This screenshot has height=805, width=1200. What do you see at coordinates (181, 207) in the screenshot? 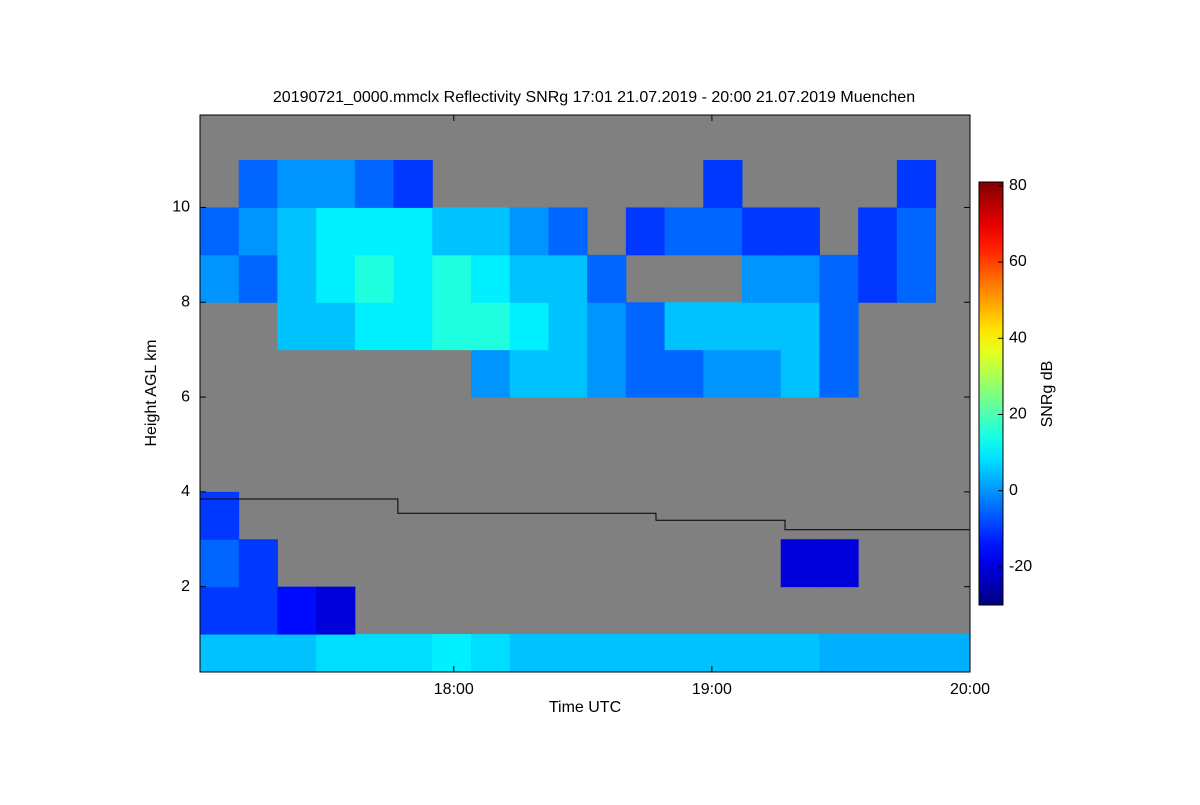
I see `y-tick-label: 10` at bounding box center [181, 207].